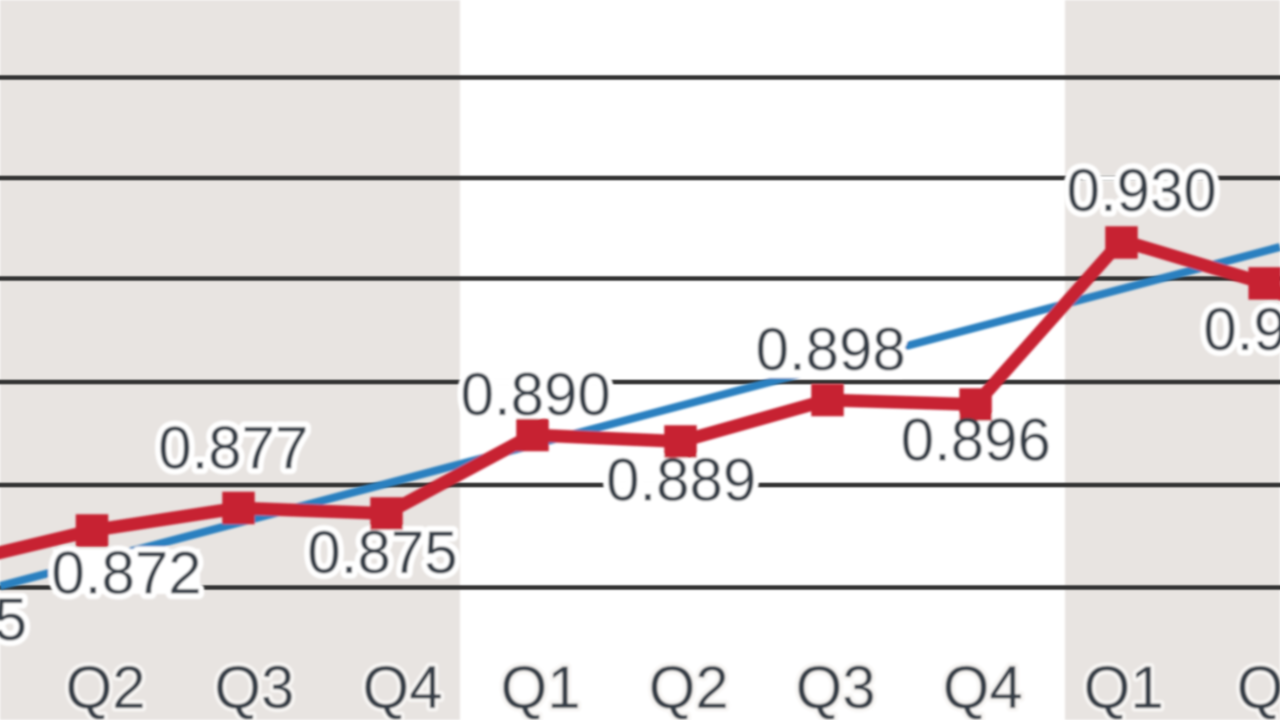 The height and width of the screenshot is (720, 1280). I want to click on svg-text: 0.875, so click(382, 552).